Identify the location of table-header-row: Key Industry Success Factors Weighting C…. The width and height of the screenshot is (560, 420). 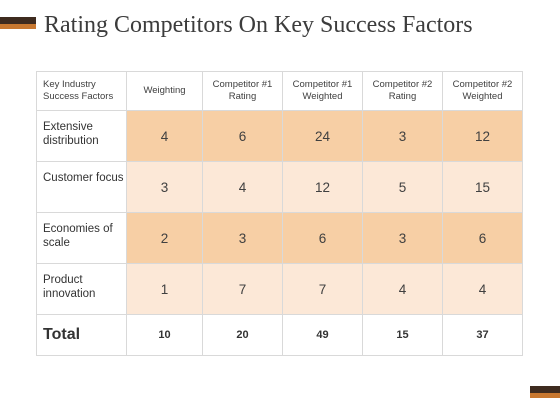
(279, 91).